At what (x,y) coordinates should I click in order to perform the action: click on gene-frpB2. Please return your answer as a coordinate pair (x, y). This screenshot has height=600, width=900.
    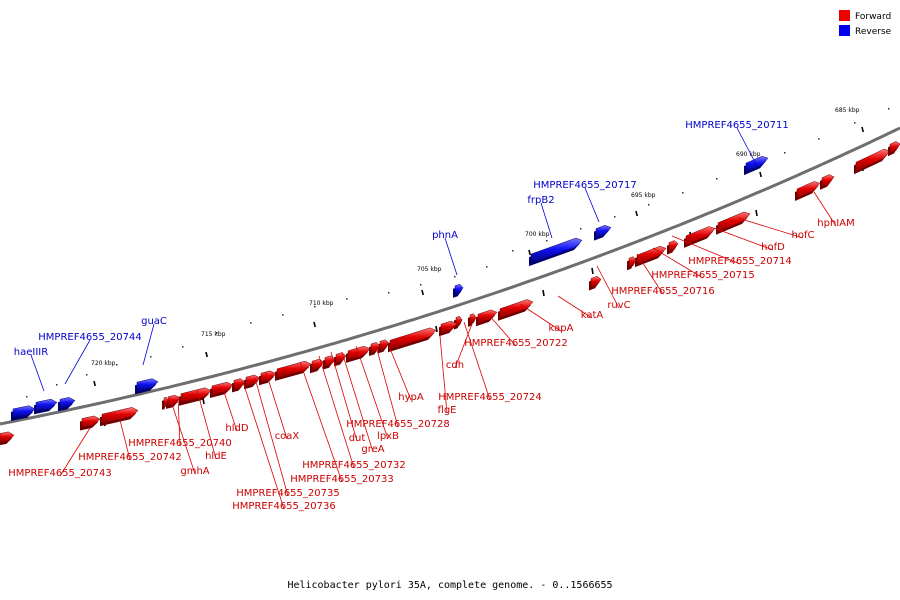
    Looking at the image, I should click on (556, 252).